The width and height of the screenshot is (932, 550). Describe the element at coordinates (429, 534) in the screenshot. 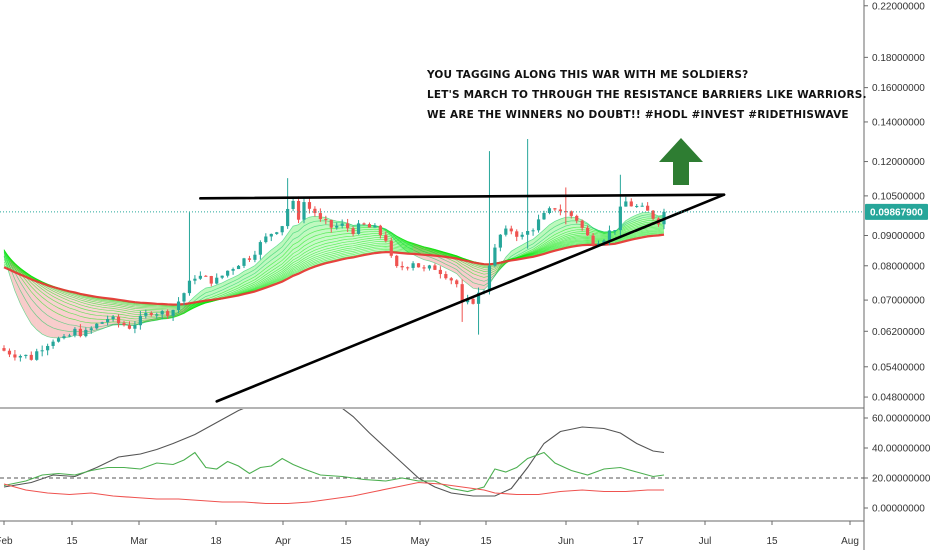

I see `time-axis: Feb 15 Mar 18 Apr 15 May 15 Jun 17 Jul 15 Aug` at that location.